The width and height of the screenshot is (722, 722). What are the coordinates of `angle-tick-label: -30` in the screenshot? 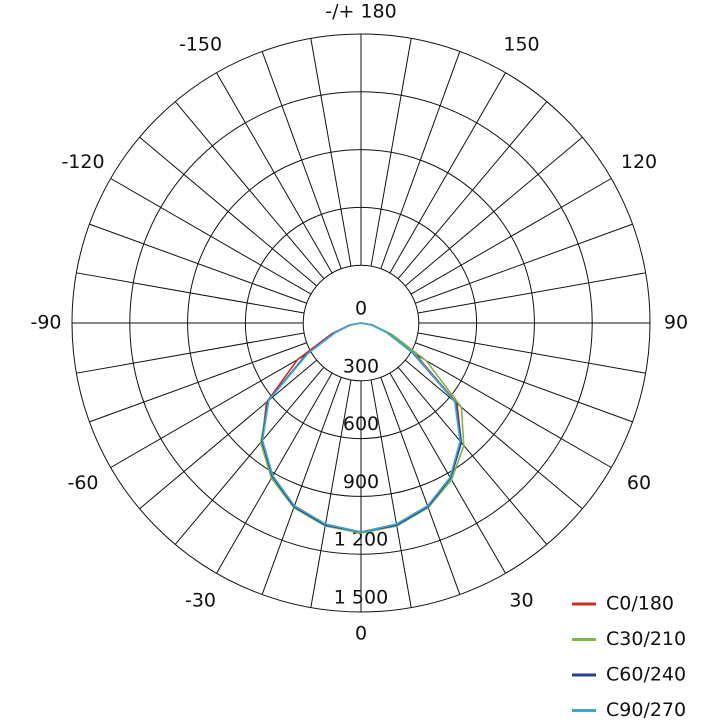 It's located at (200, 600).